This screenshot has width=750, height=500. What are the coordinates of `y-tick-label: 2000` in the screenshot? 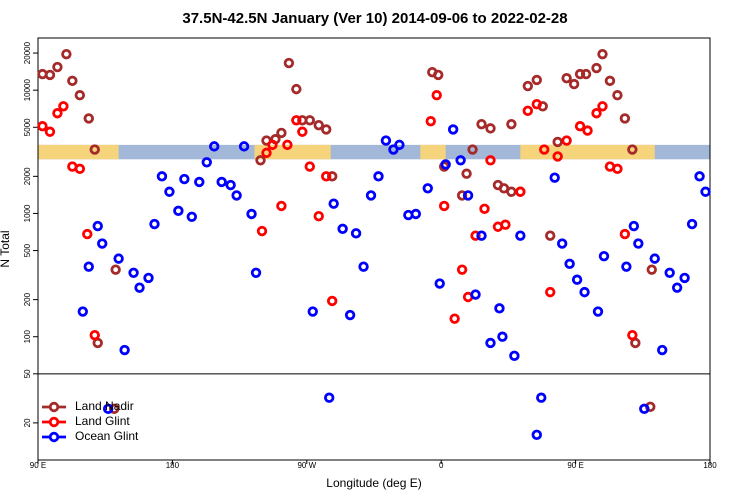 It's located at (27, 176).